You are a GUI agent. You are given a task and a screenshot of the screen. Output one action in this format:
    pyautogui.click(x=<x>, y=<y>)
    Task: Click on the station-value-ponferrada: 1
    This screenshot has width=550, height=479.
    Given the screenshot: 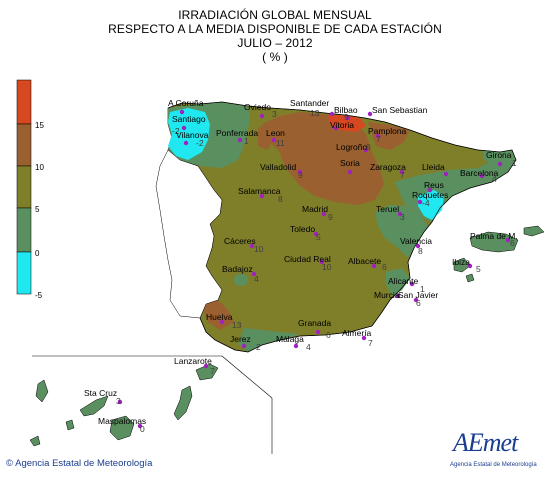 What is the action you would take?
    pyautogui.click(x=246, y=141)
    